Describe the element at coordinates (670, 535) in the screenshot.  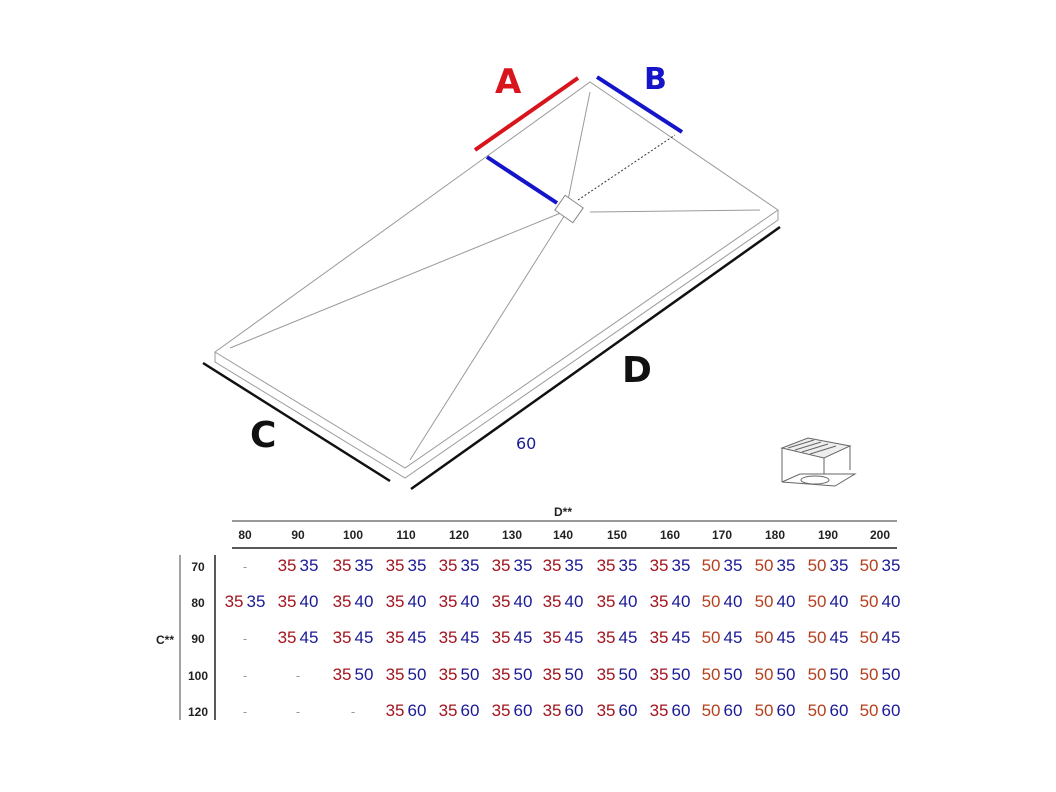
I see `column-header: 160` at that location.